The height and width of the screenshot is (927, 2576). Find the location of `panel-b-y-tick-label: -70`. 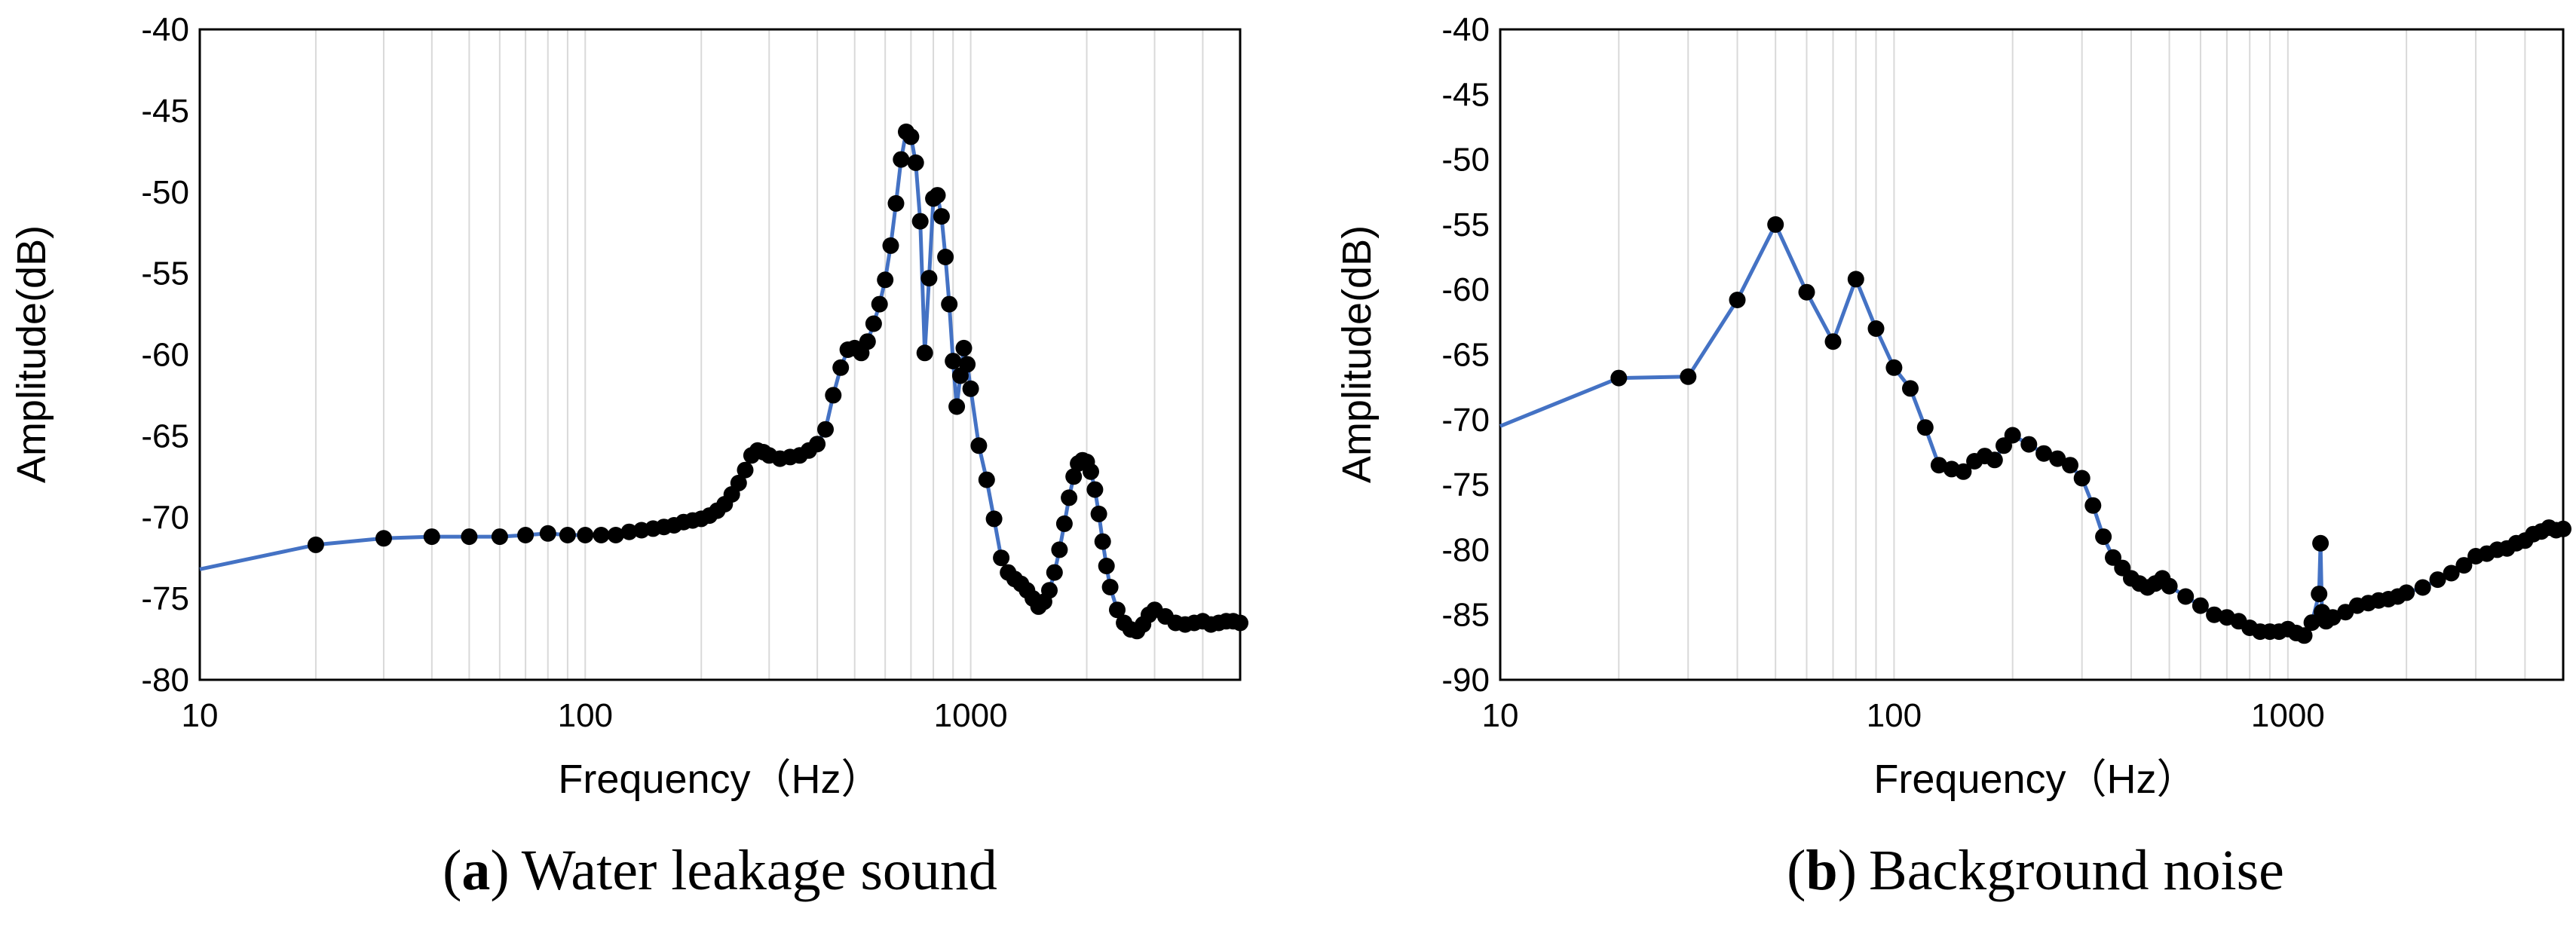

panel-b-y-tick-label: -70 is located at coordinates (1465, 420).